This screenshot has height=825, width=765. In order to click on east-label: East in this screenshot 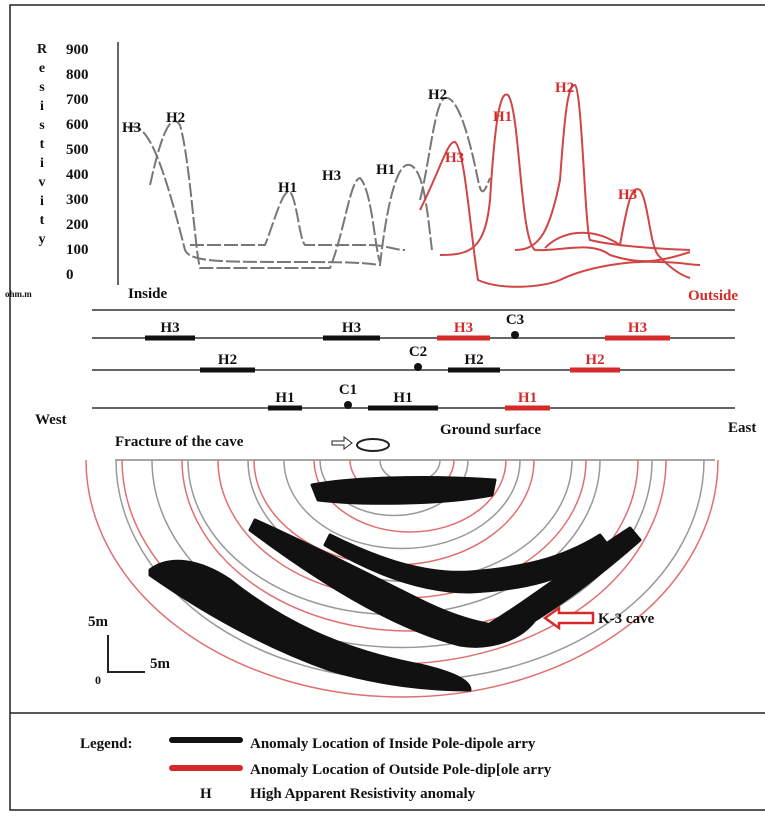, I will do `click(742, 428)`.